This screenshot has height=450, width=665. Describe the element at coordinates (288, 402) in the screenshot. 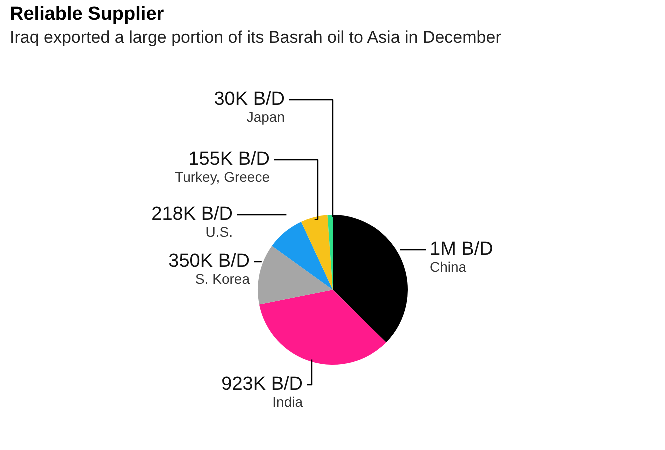

I see `slice-label: India` at that location.